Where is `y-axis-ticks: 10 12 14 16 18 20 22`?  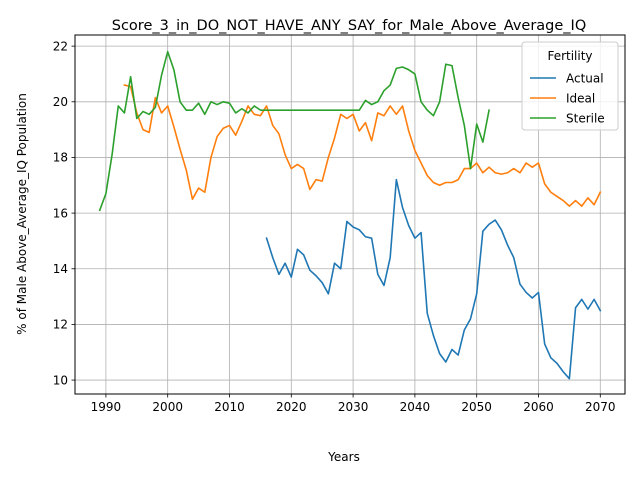 y-axis-ticks: 10 12 14 16 18 20 22 is located at coordinates (64, 213).